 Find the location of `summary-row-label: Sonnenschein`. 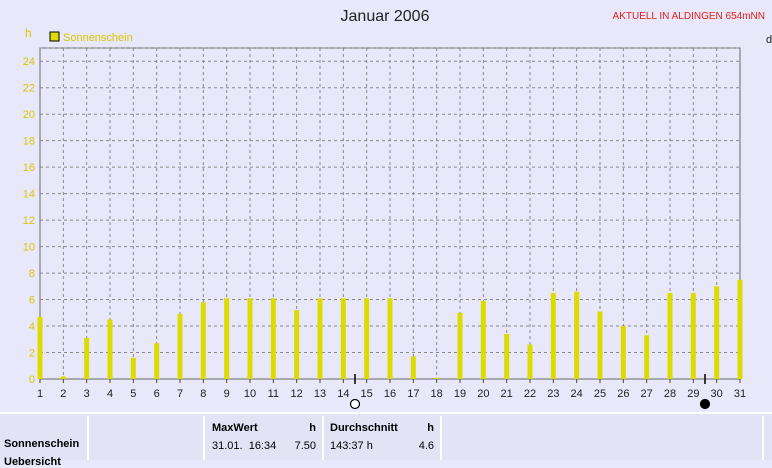

summary-row-label: Sonnenschein is located at coordinates (42, 444).